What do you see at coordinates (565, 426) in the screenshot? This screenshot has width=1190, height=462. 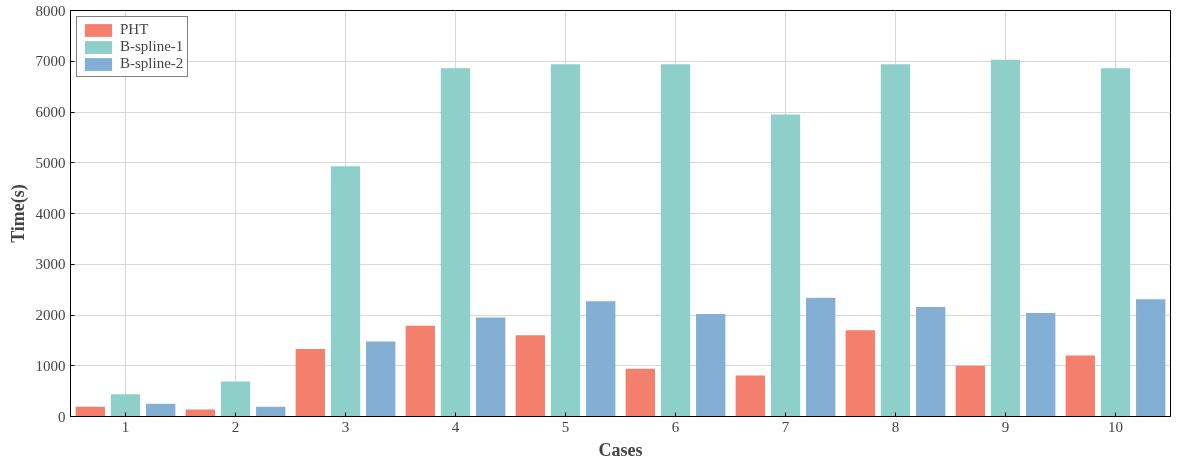 I see `x-tick-label: 5` at bounding box center [565, 426].